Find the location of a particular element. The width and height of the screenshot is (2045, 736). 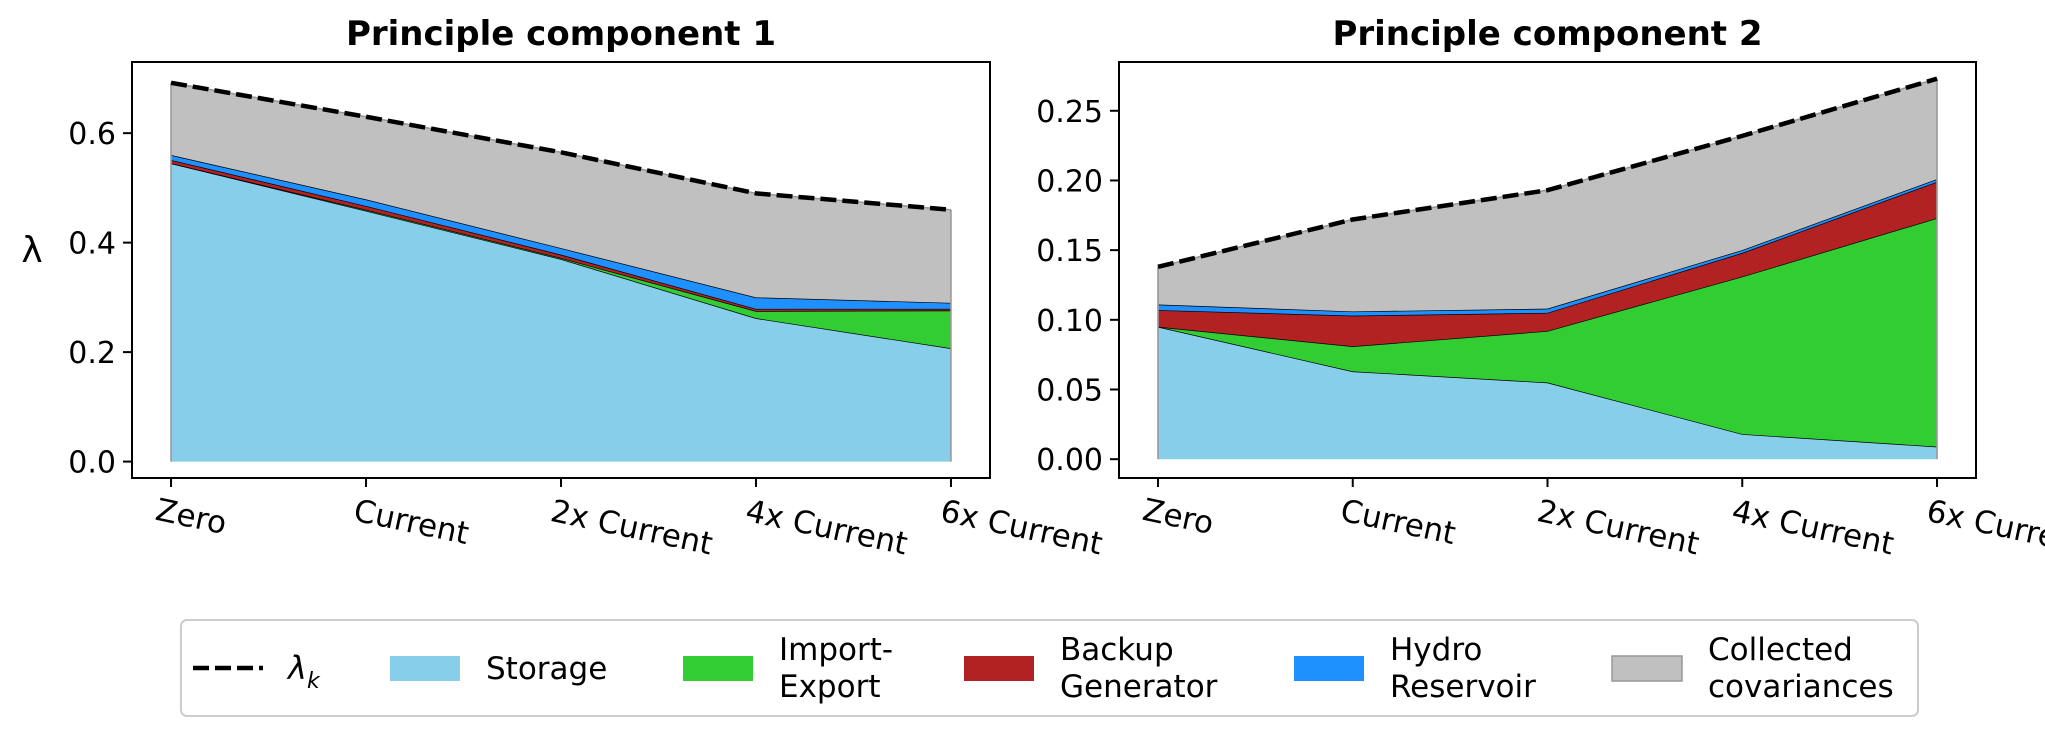

legend-label: Reservoir is located at coordinates (1463, 687).